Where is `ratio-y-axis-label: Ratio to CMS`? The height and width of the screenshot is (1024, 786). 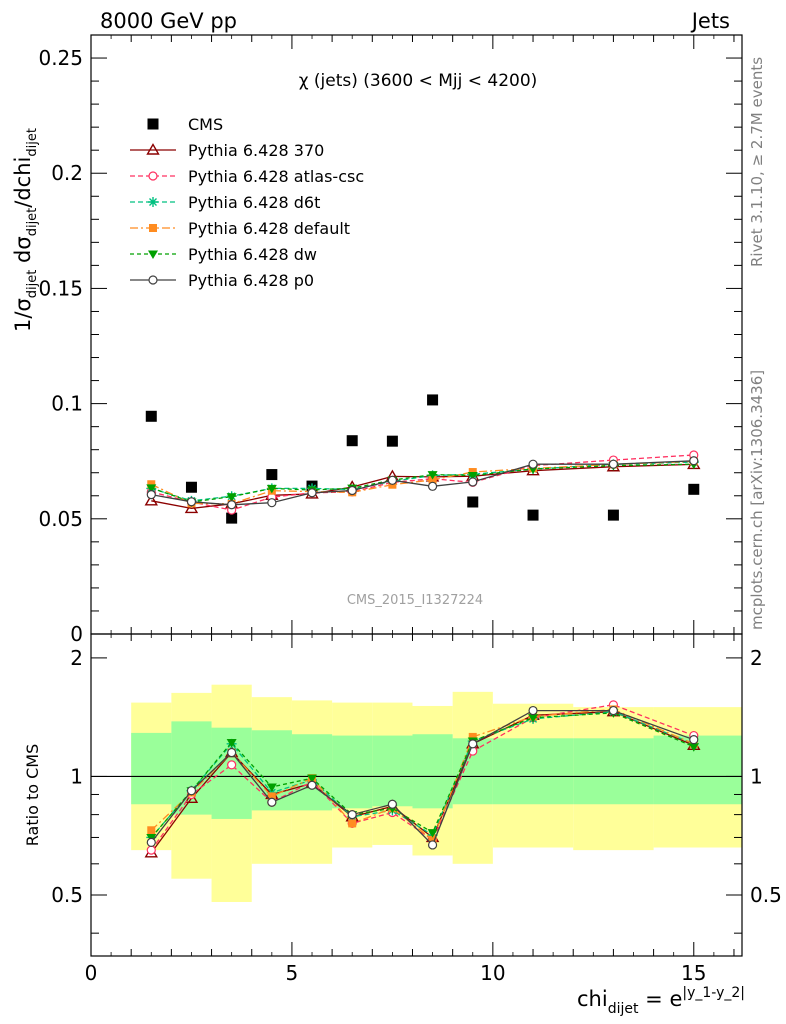 ratio-y-axis-label: Ratio to CMS is located at coordinates (32, 795).